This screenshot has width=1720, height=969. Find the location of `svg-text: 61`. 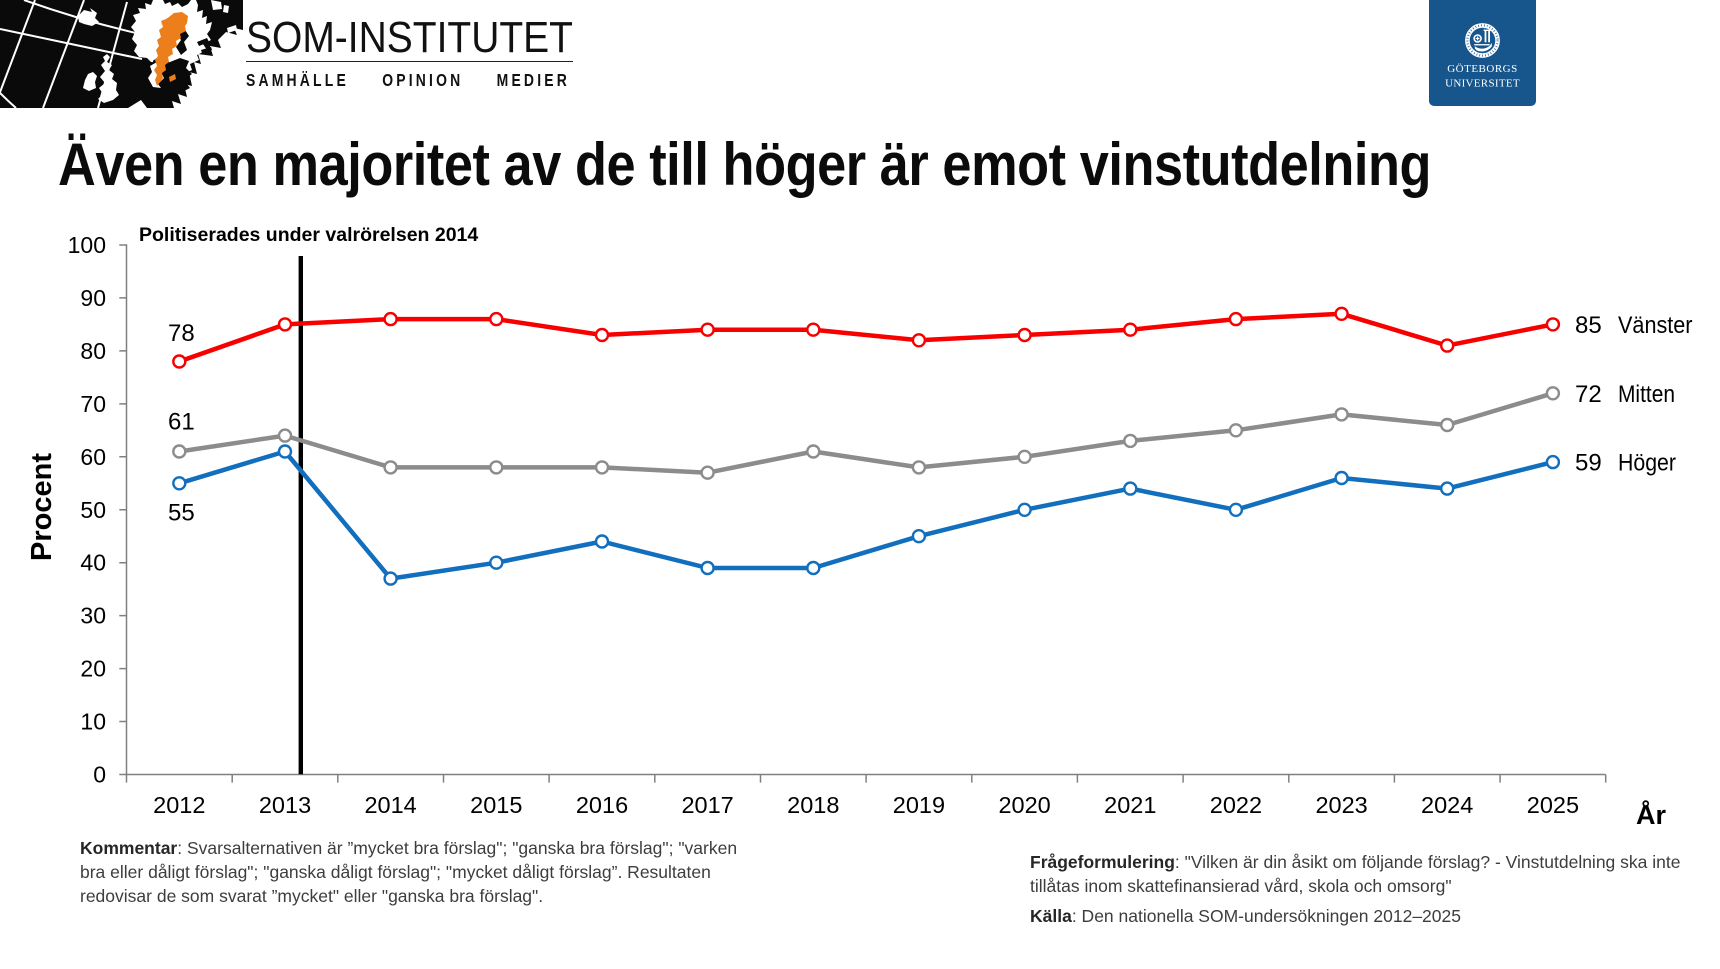

svg-text: 61 is located at coordinates (181, 422).